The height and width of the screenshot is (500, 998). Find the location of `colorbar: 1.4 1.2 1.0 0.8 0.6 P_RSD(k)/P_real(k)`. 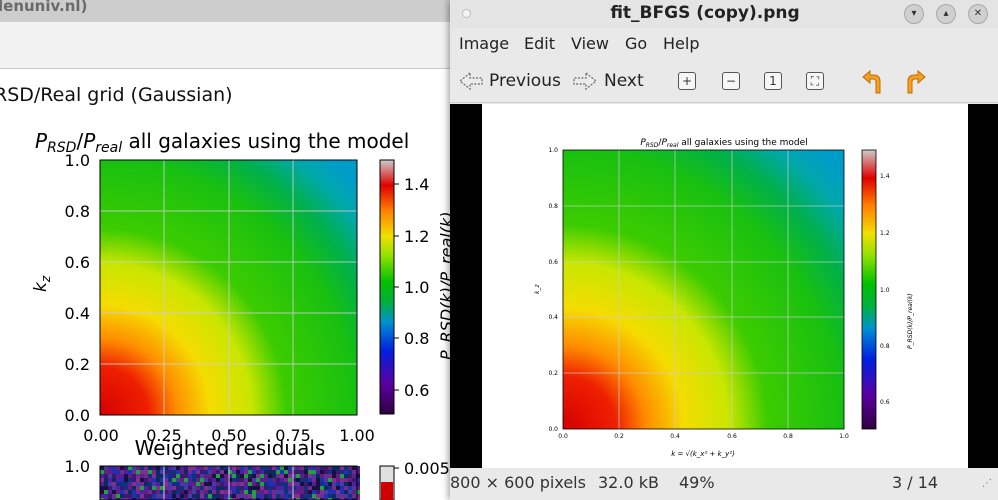

colorbar: 1.4 1.2 1.0 0.8 0.6 P_RSD(k)/P_real(k) is located at coordinates (414, 287).